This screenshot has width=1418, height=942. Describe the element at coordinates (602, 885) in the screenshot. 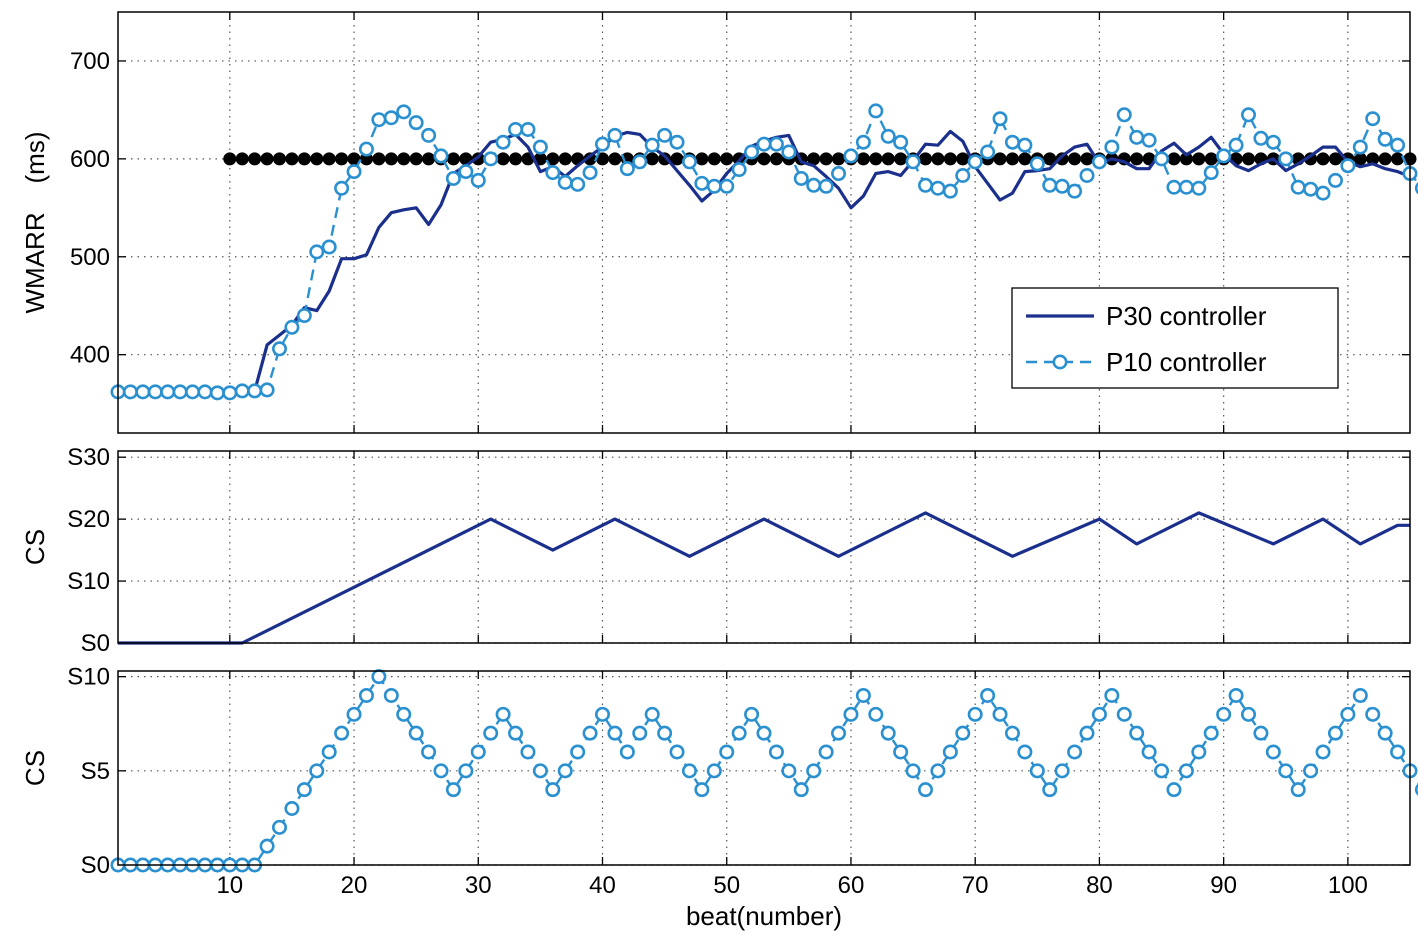

I see `x-tick-label: 40` at that location.